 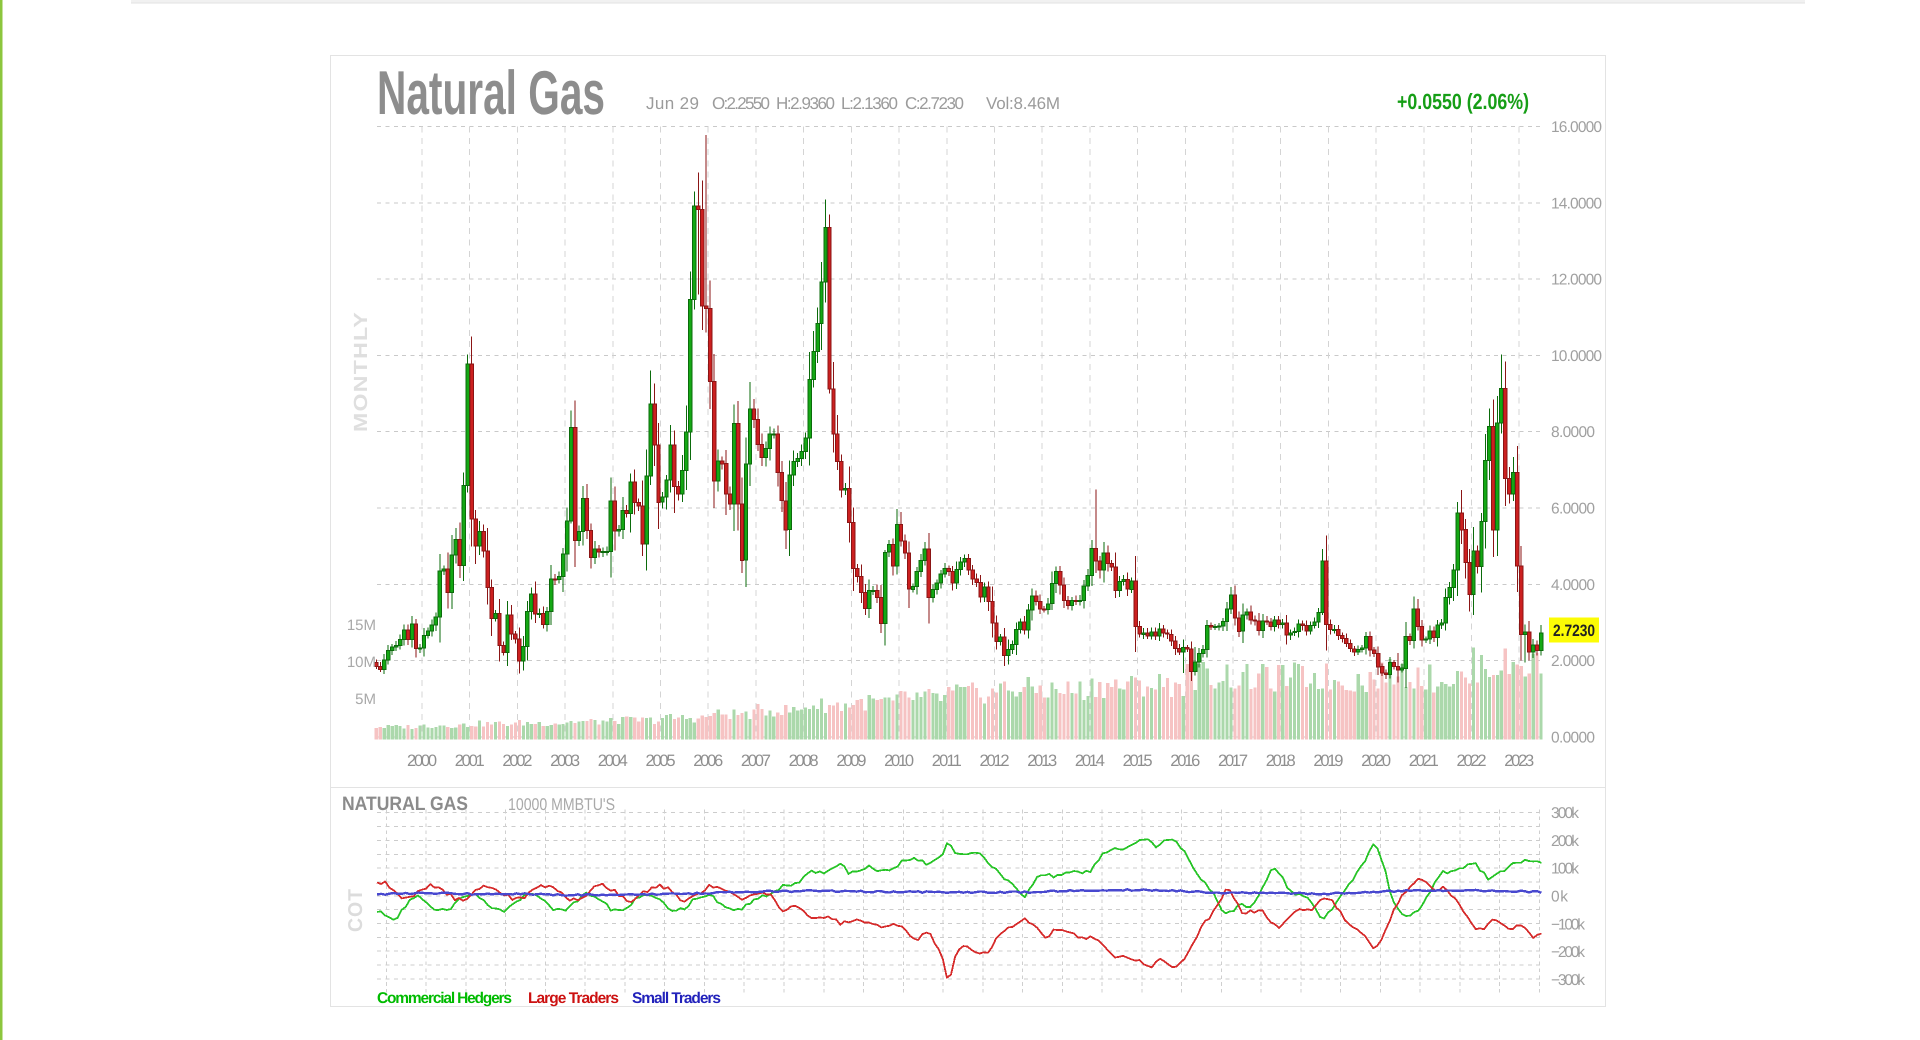 I want to click on svg-text: L:2.1360, so click(x=869, y=103).